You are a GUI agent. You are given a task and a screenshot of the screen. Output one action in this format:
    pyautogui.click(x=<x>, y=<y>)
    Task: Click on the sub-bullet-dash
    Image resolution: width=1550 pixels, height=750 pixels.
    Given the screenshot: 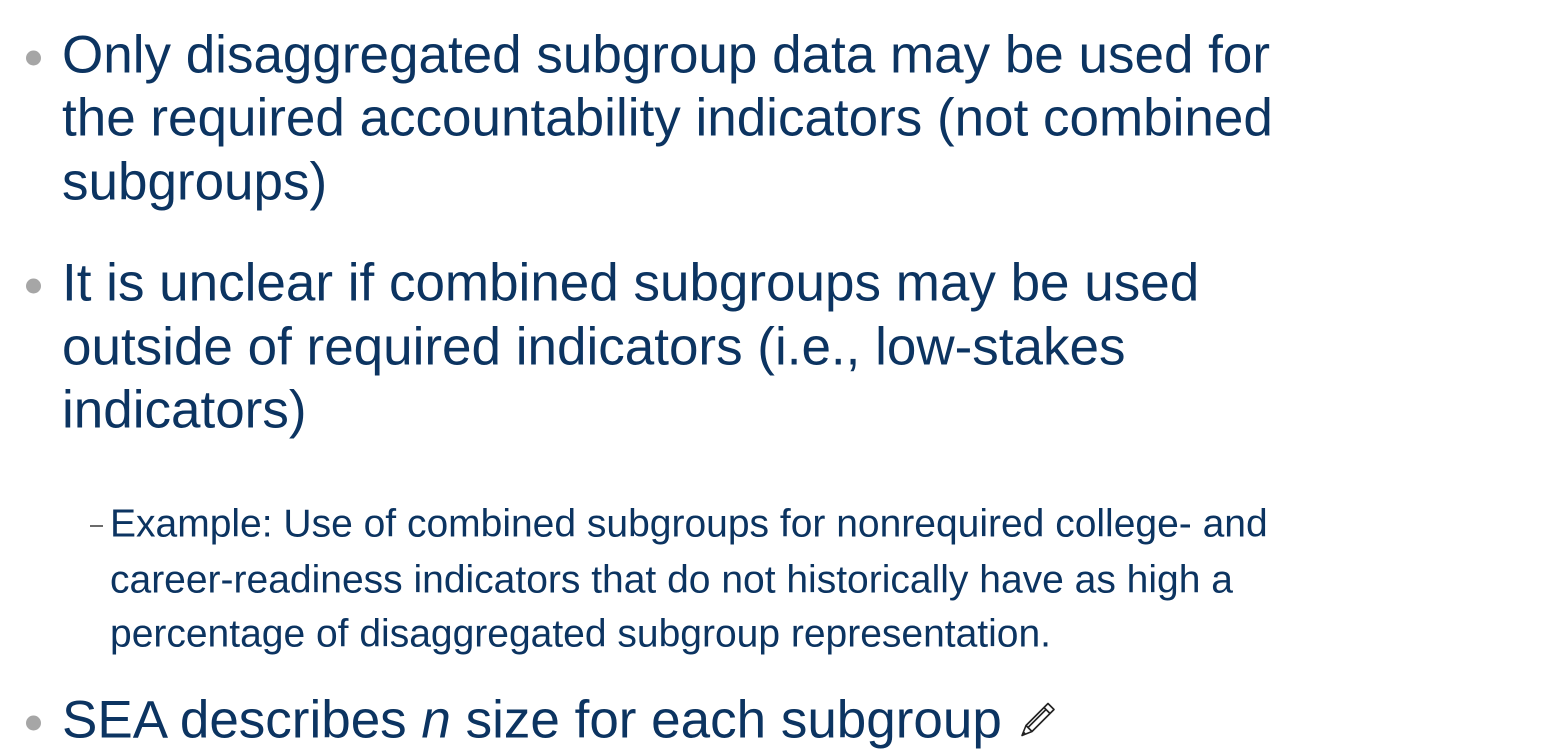 What is the action you would take?
    pyautogui.click(x=96, y=526)
    